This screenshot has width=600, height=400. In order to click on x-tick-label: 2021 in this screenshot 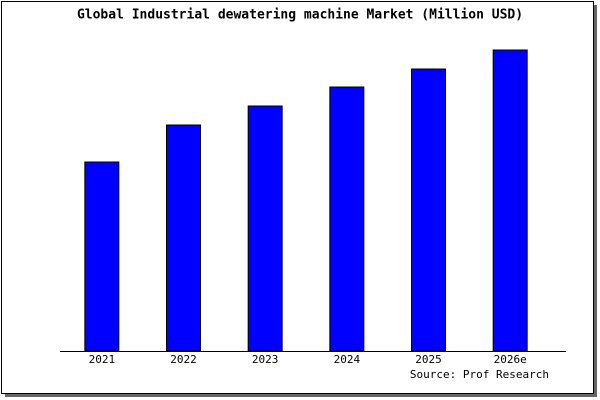, I will do `click(102, 359)`.